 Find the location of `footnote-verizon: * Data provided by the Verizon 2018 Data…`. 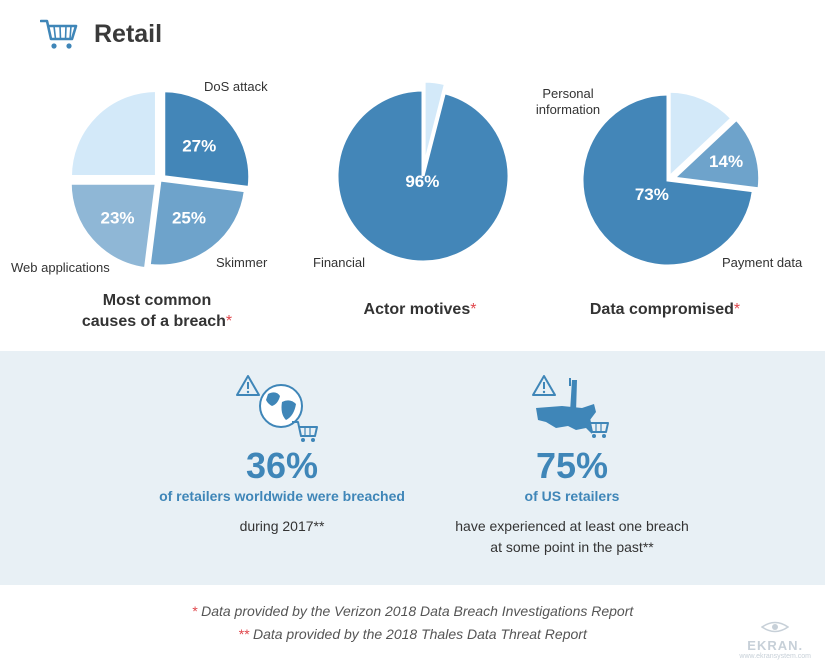

footnote-verizon: * Data provided by the Verizon 2018 Data… is located at coordinates (412, 611).